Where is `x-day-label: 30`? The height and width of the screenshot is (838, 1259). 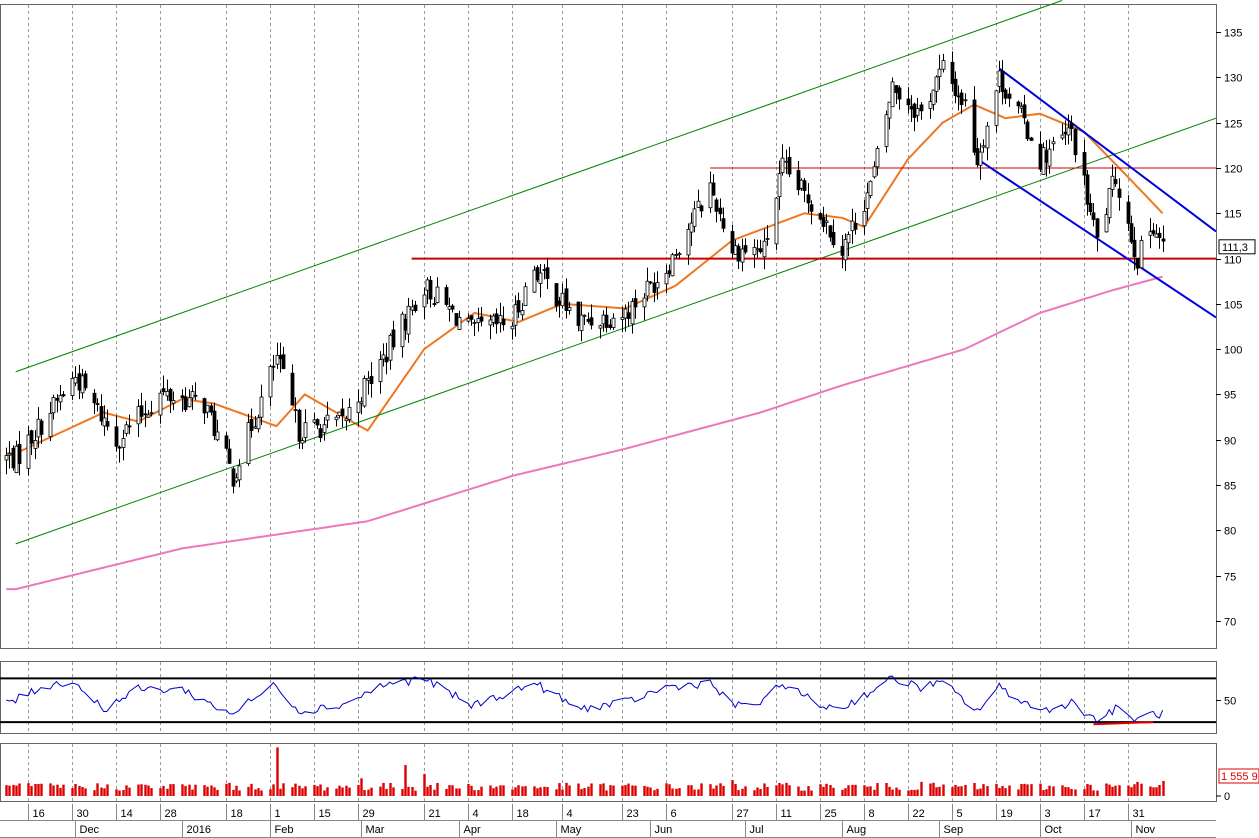 x-day-label: 30 is located at coordinates (83, 814).